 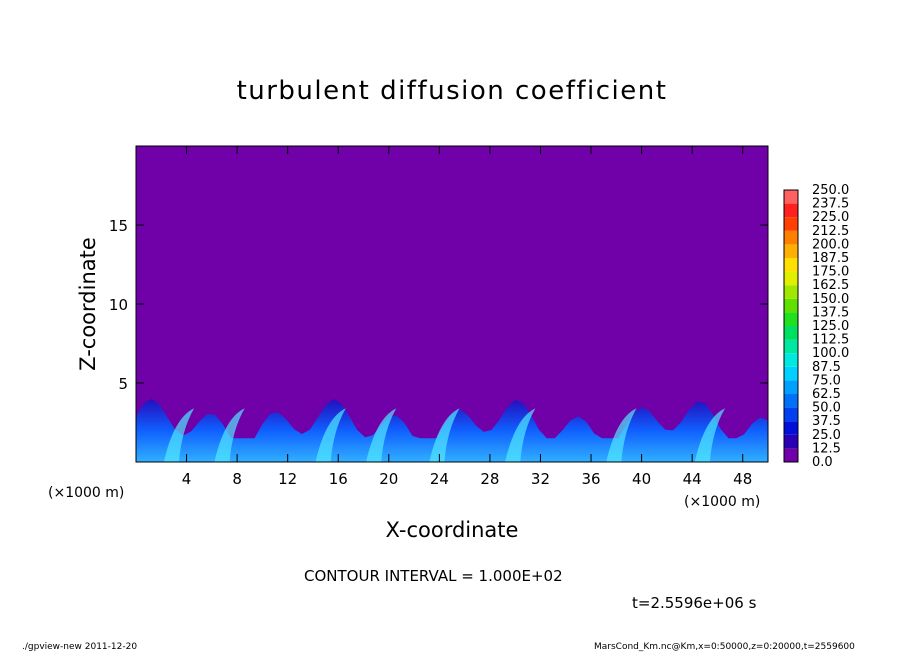 What do you see at coordinates (694, 603) in the screenshot?
I see `time-stamp: t=2.5596e+06 s` at bounding box center [694, 603].